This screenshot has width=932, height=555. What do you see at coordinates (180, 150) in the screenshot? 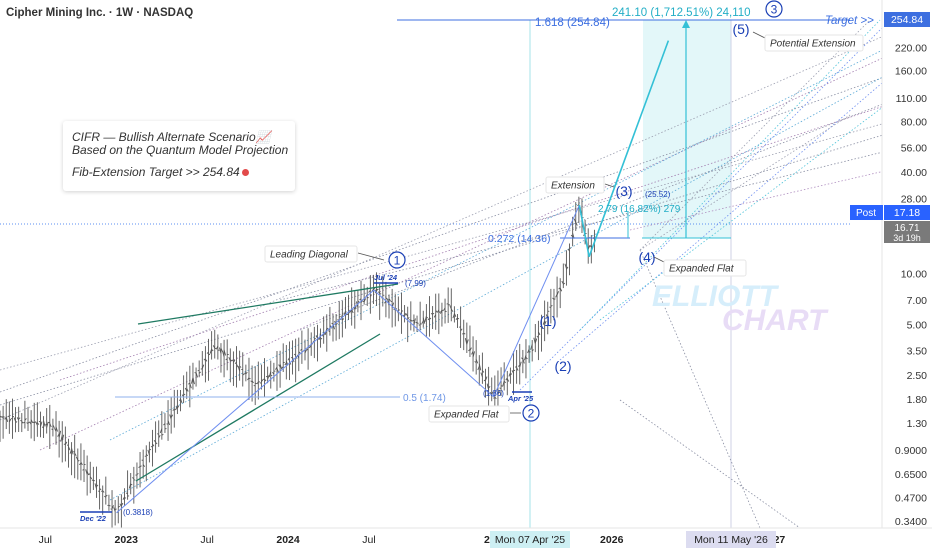
I see `note-line-2: Based on the Quantum Model Projection` at bounding box center [180, 150].